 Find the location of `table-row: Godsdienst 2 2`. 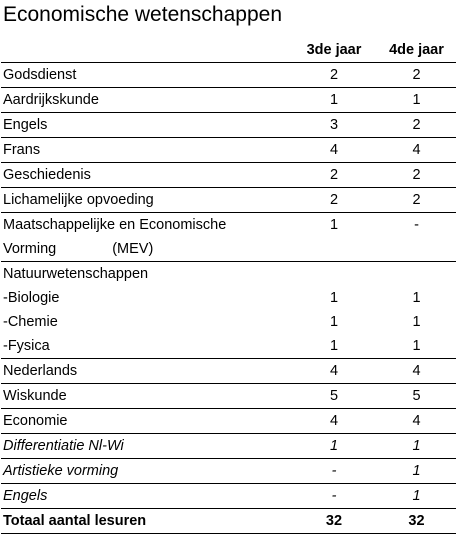

table-row: Godsdienst 2 2 is located at coordinates (228, 75).